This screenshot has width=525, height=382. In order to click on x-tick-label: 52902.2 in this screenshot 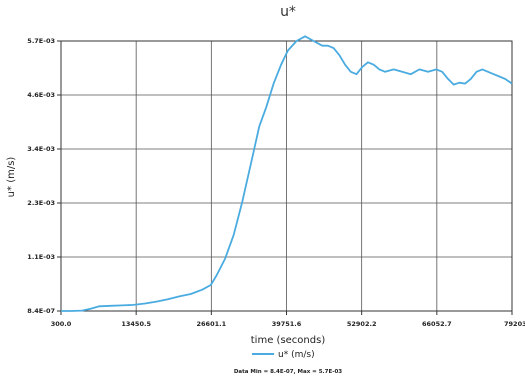, I will do `click(362, 324)`.